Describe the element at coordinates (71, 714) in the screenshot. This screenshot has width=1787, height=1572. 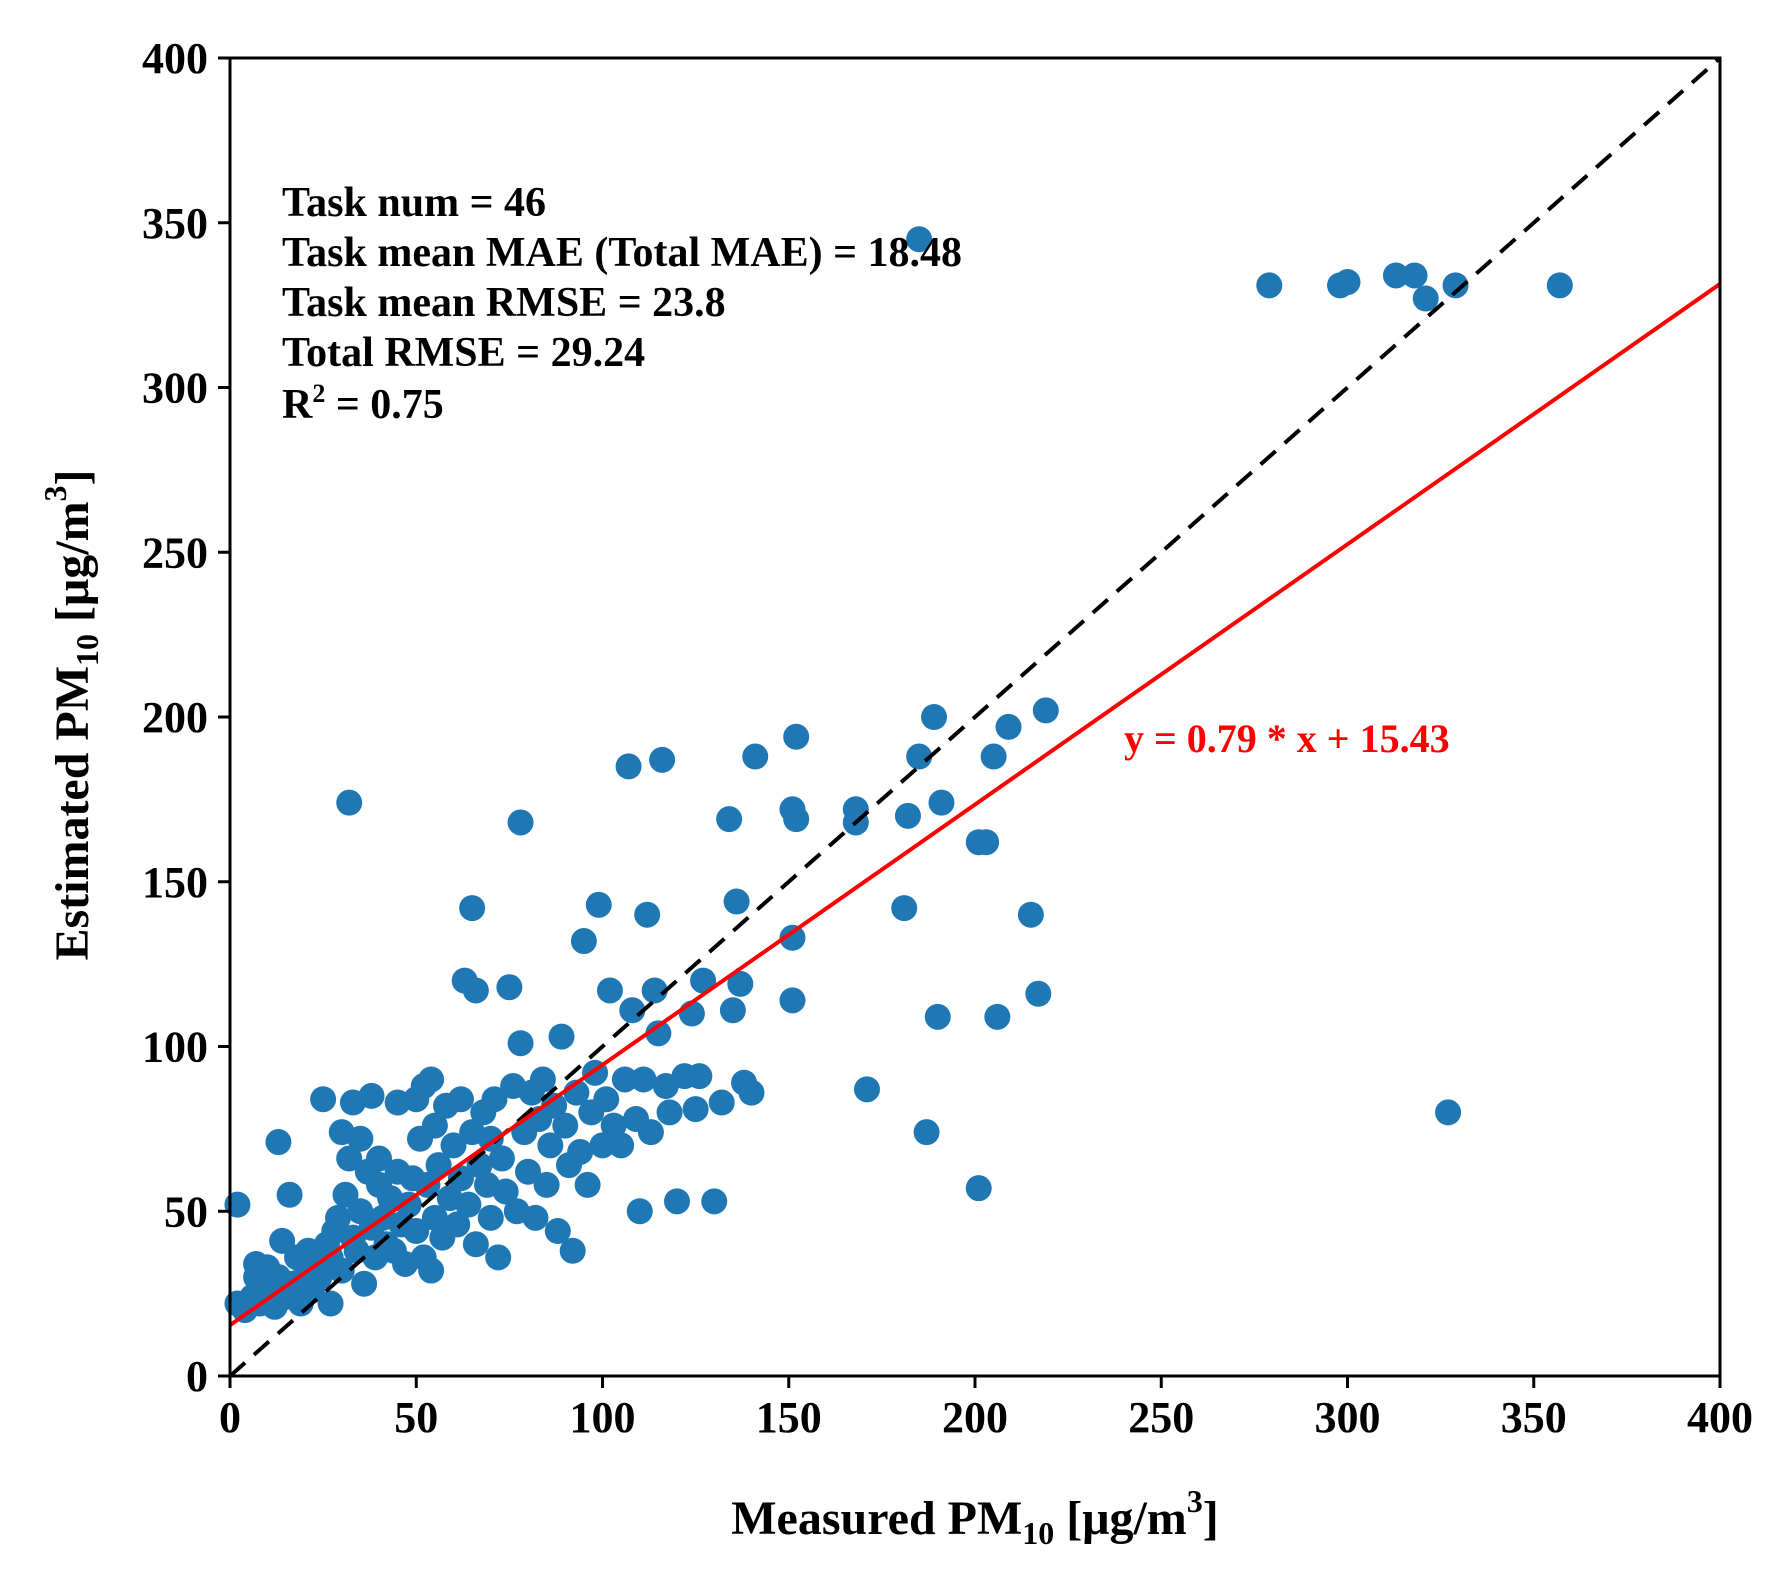
I see `y-axis-label: Estimated PM10 [μg/m3]` at that location.